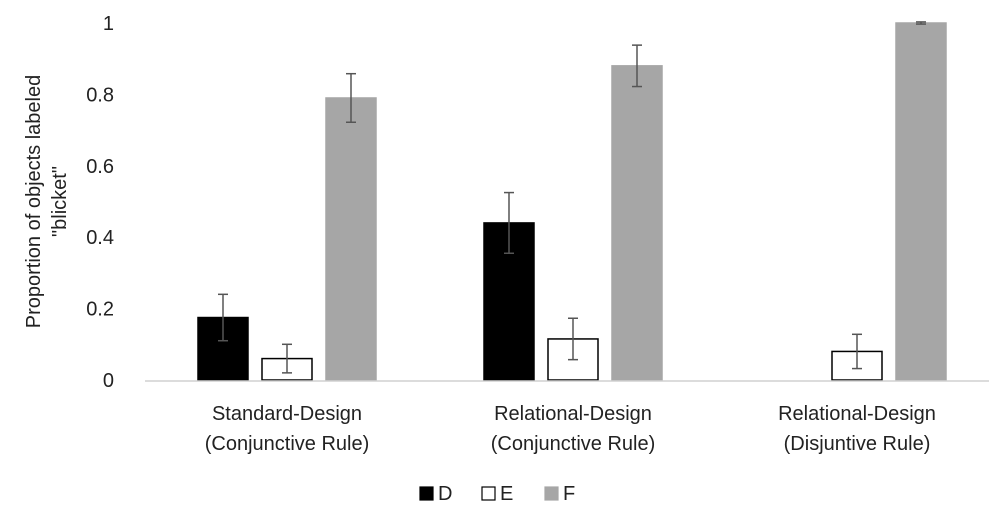 Image resolution: width=989 pixels, height=510 pixels. What do you see at coordinates (287, 414) in the screenshot?
I see `x-category-label-line: Standard-Design` at bounding box center [287, 414].